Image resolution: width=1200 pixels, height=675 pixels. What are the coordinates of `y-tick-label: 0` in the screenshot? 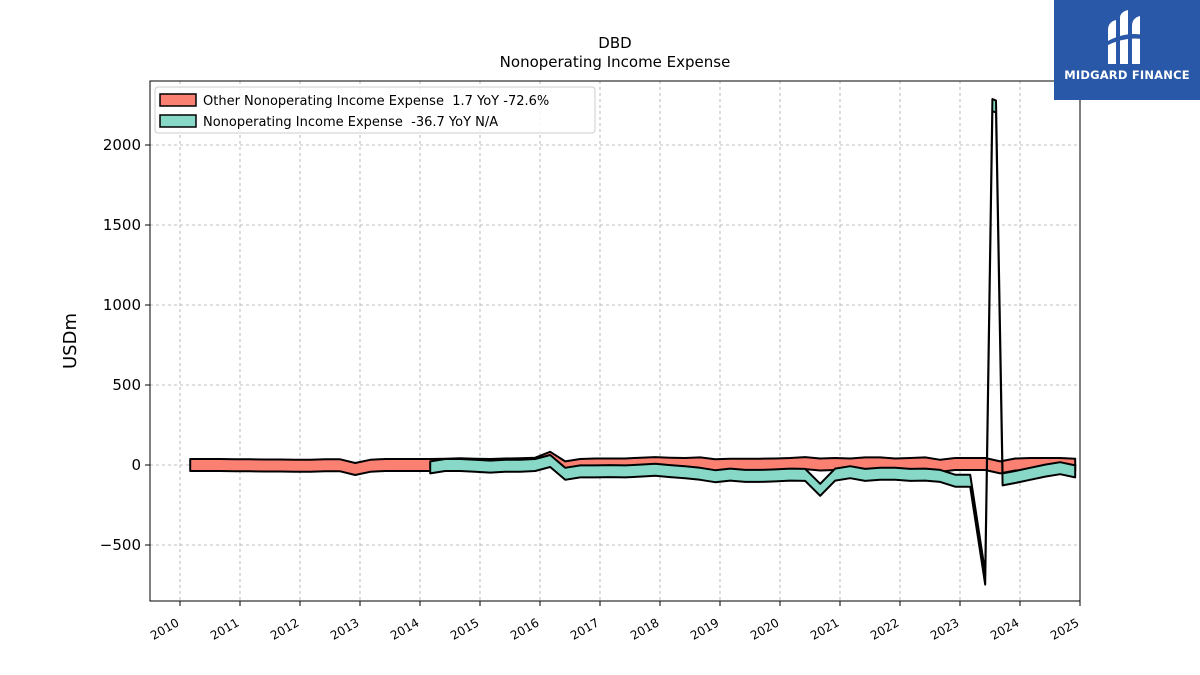 It's located at (136, 465).